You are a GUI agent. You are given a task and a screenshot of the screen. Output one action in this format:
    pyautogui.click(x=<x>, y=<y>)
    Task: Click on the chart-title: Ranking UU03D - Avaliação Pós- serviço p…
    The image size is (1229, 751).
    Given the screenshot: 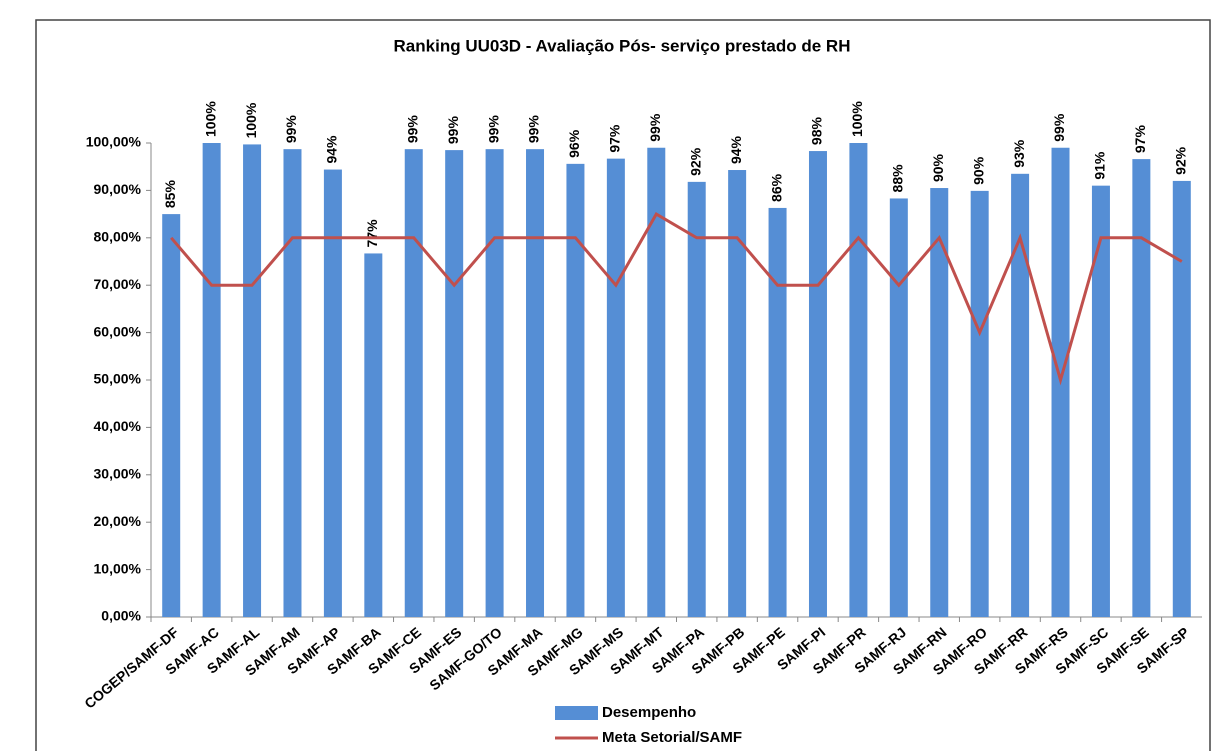 What is the action you would take?
    pyautogui.click(x=622, y=45)
    